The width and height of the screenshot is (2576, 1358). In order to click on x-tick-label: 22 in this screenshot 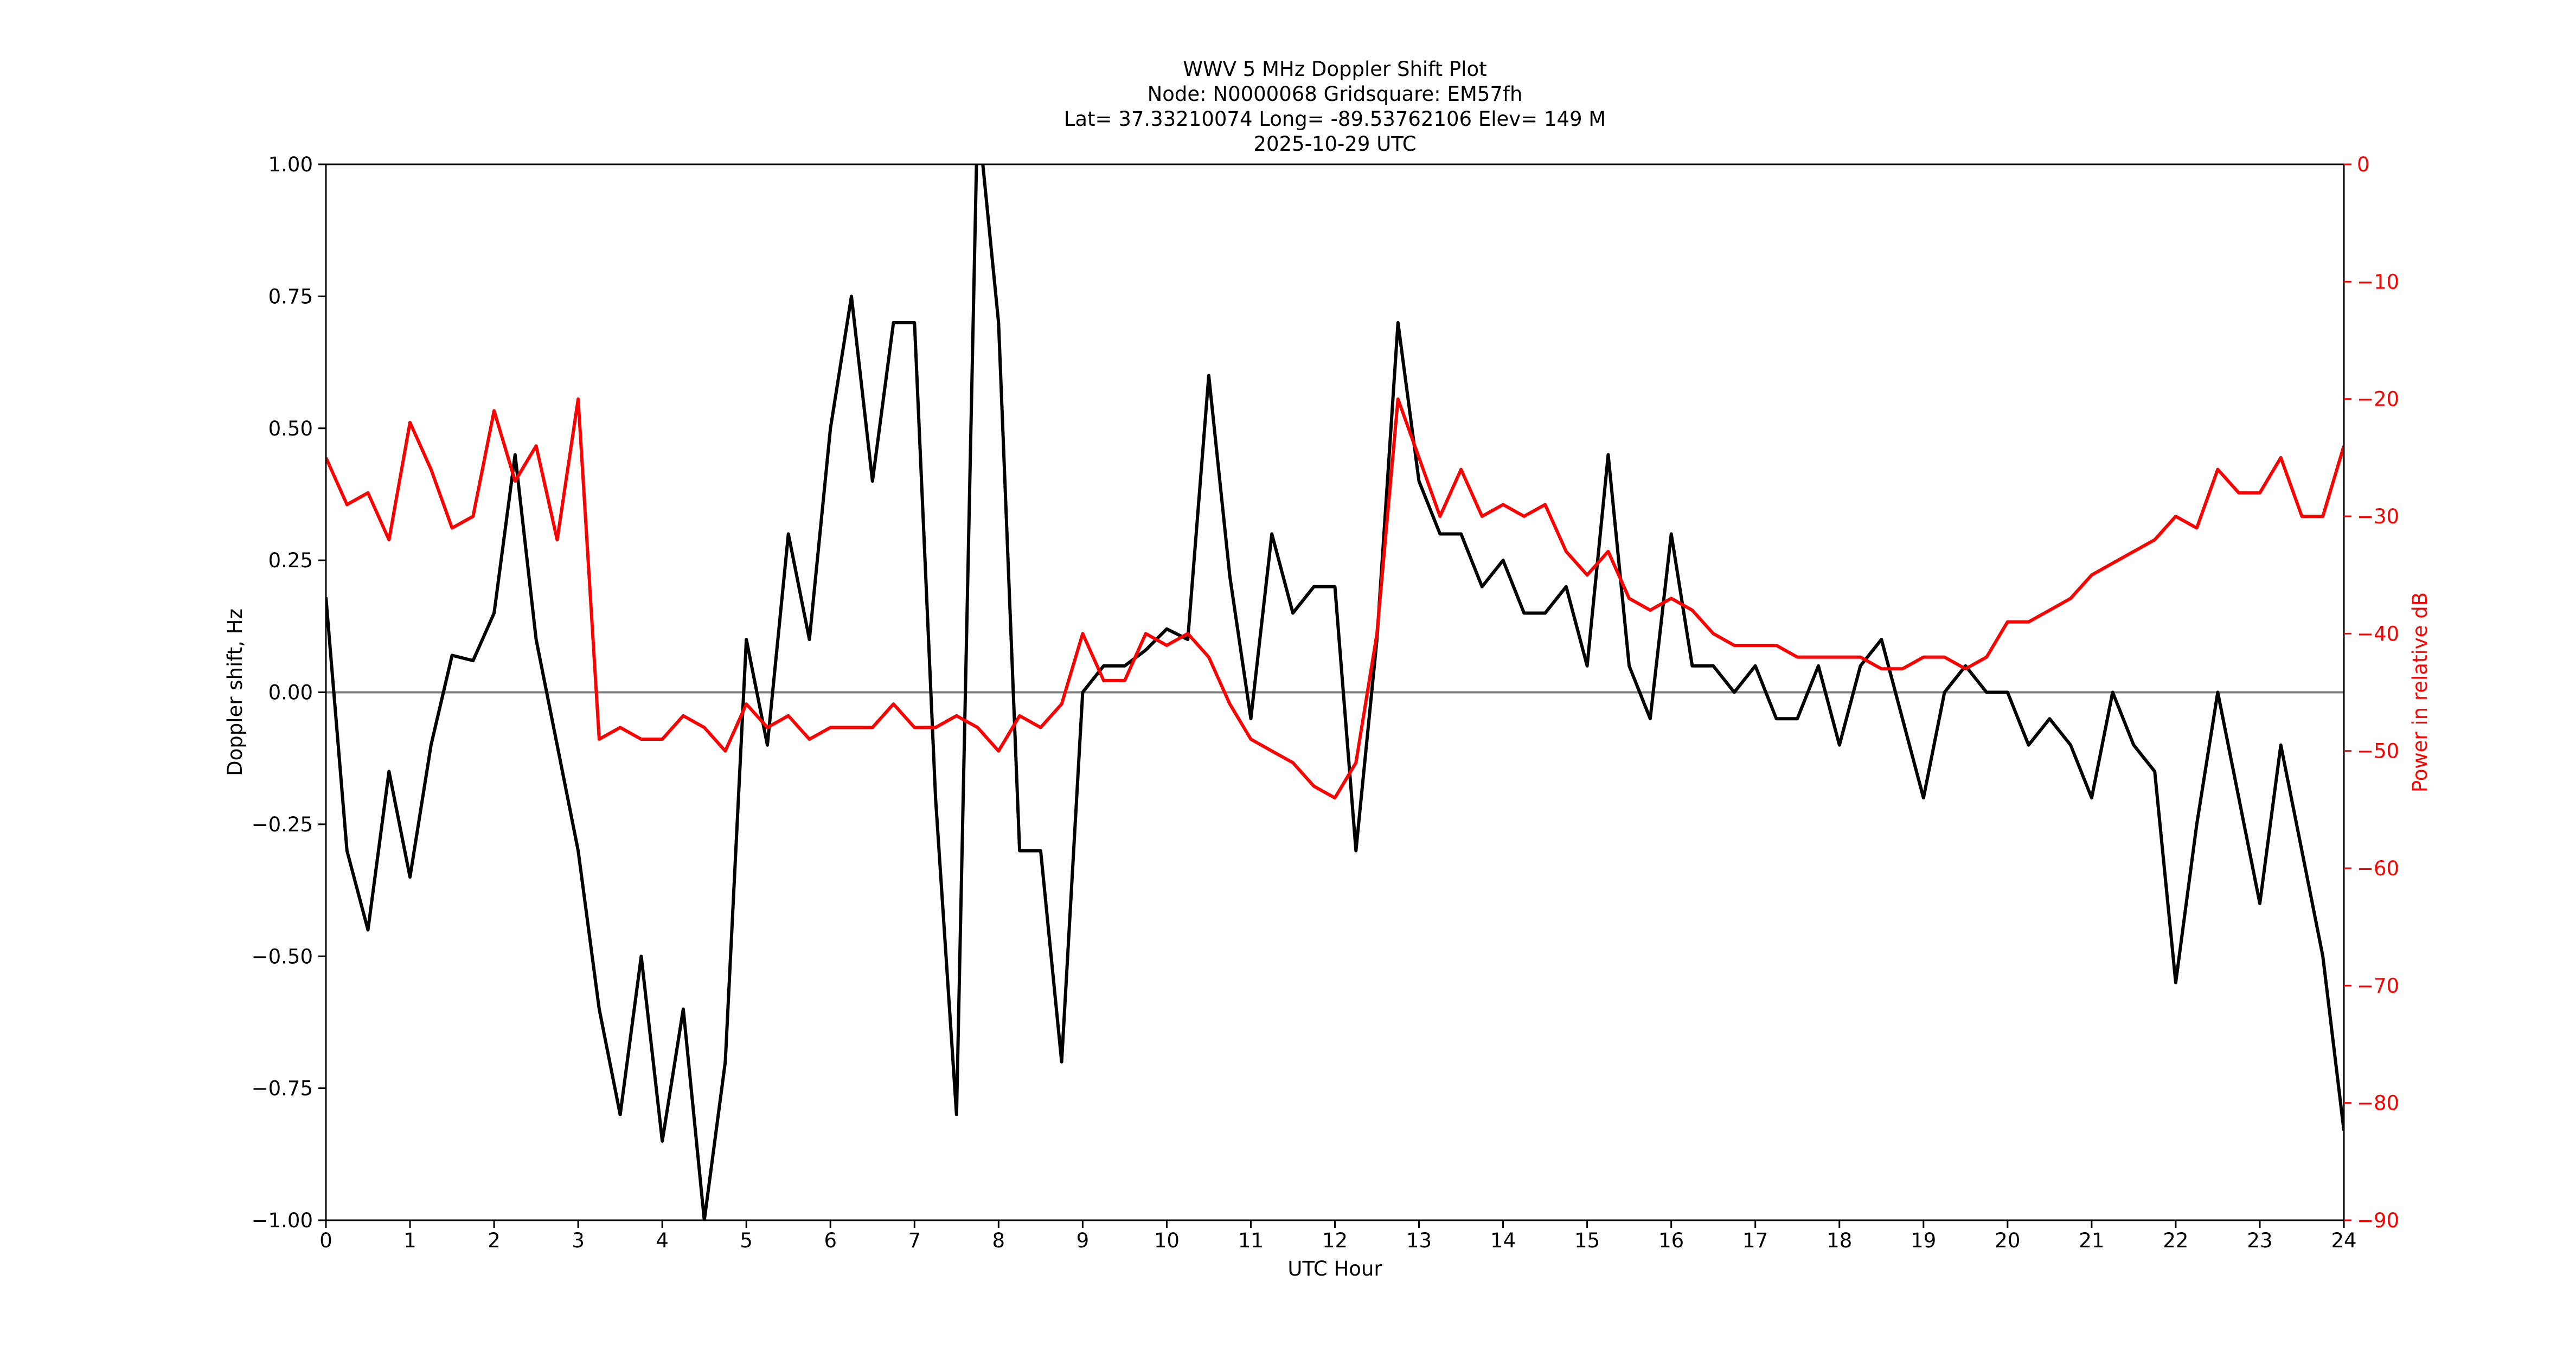, I will do `click(2175, 1240)`.